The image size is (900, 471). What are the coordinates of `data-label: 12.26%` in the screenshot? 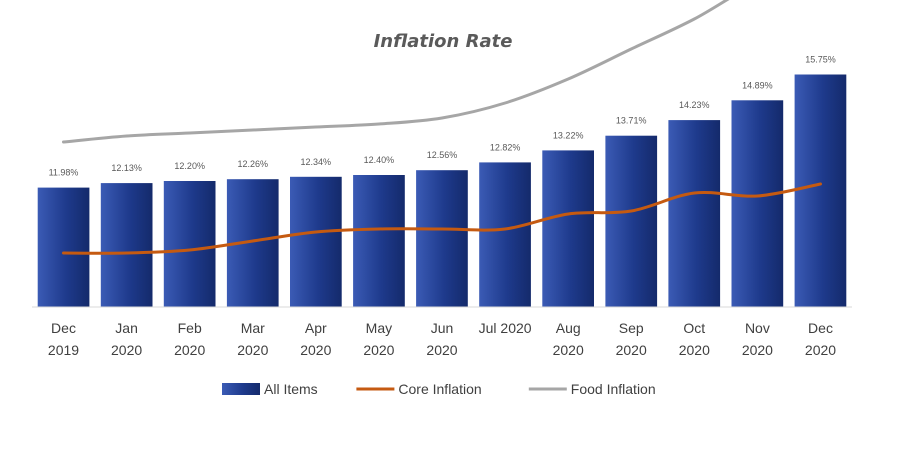 It's located at (253, 164).